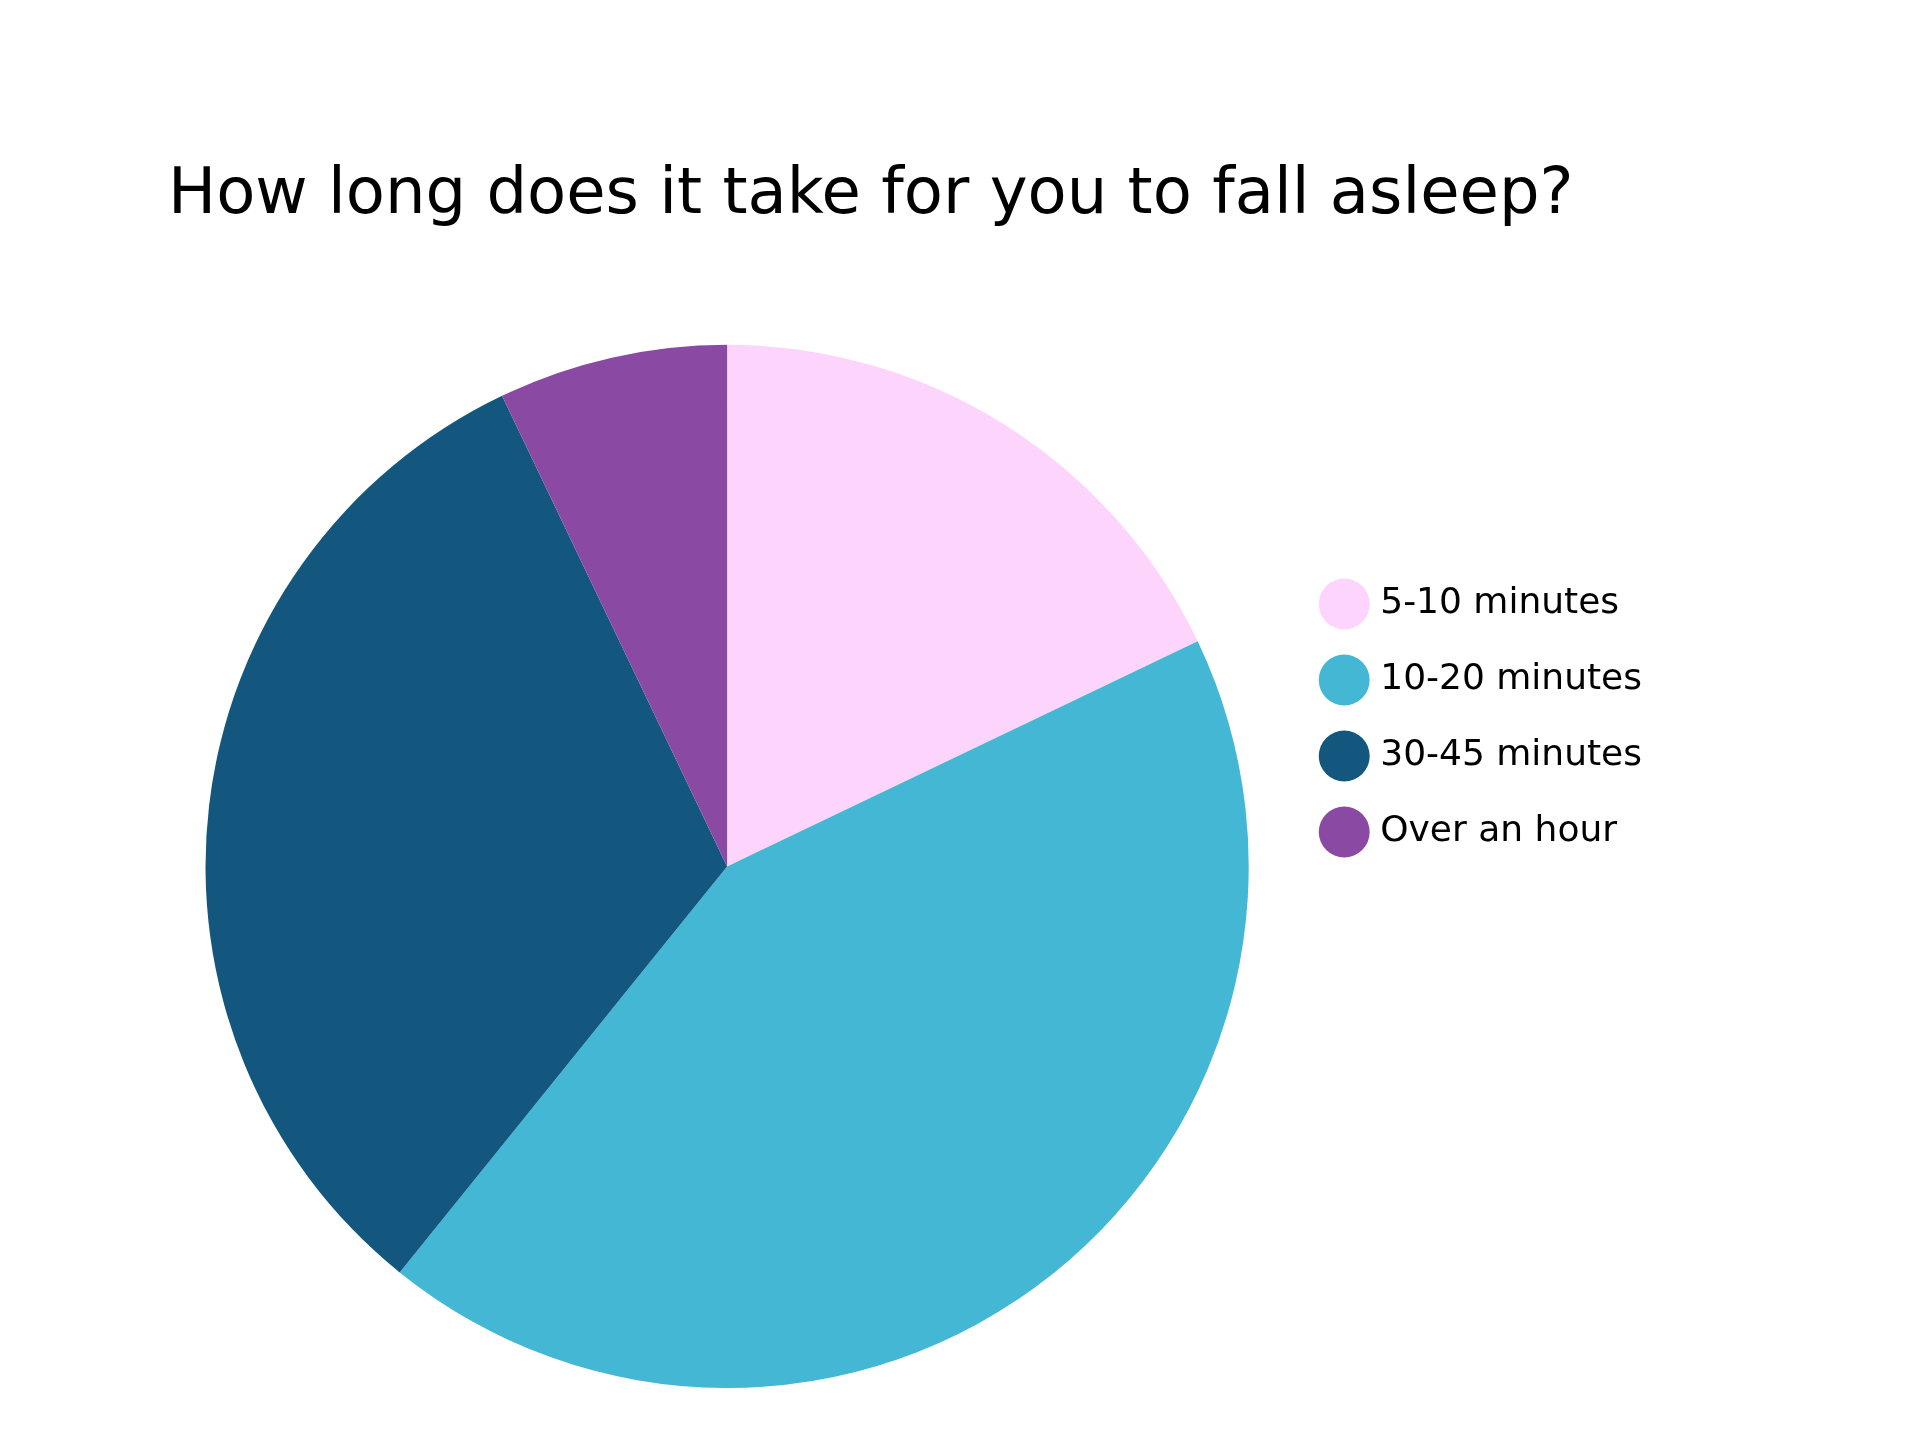  What do you see at coordinates (1499, 829) in the screenshot?
I see `legend-label: Over an hour` at bounding box center [1499, 829].